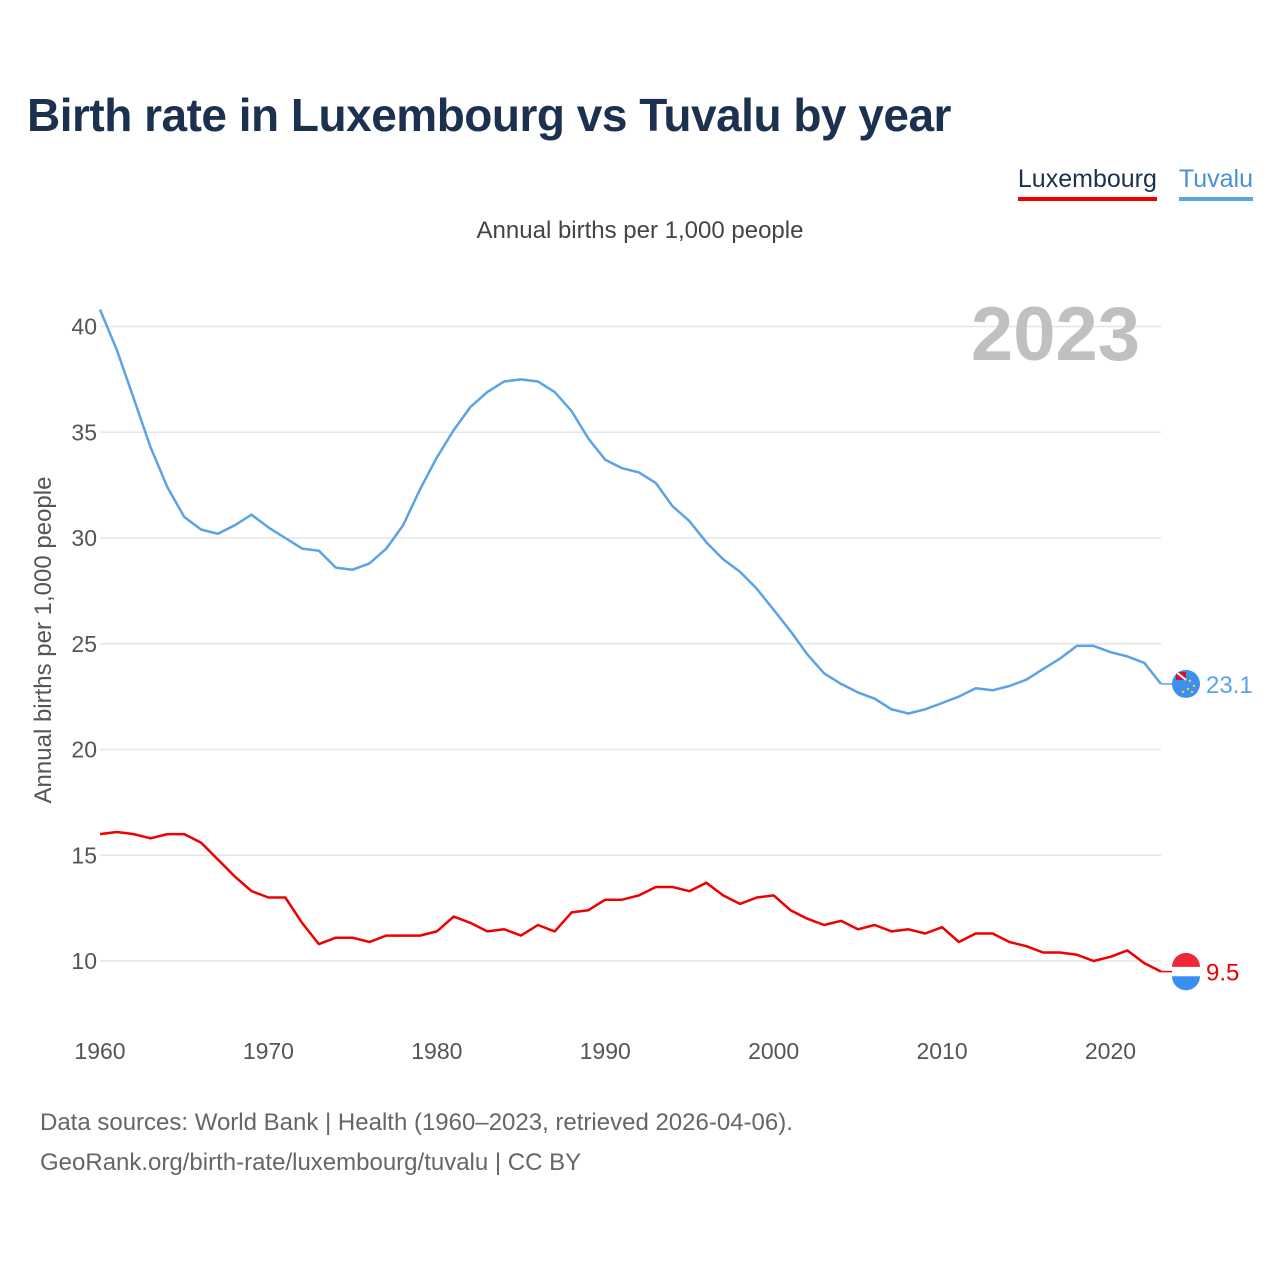 Image resolution: width=1280 pixels, height=1280 pixels. I want to click on flag-icon-luxembourg, so click(1186, 971).